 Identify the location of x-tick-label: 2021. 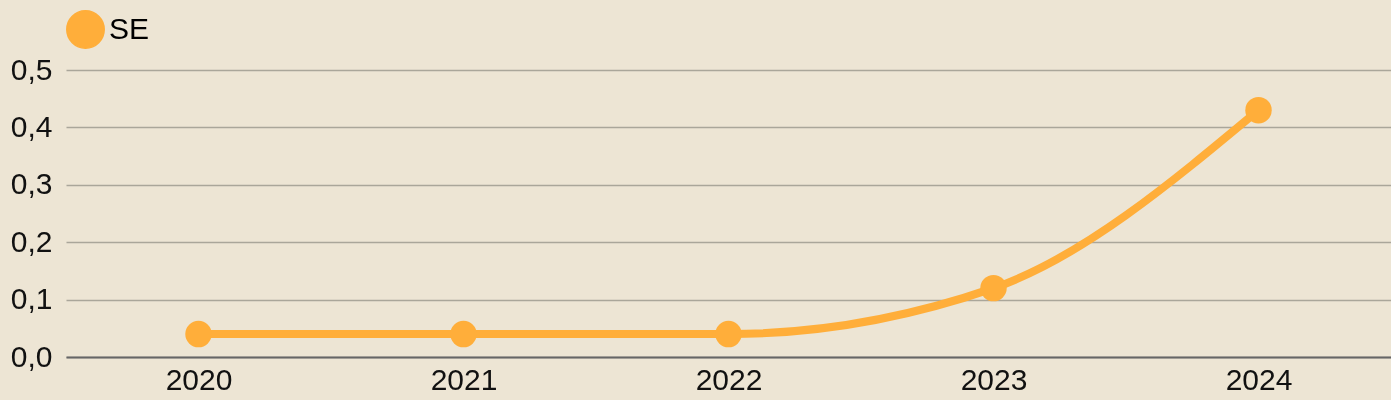
(464, 379).